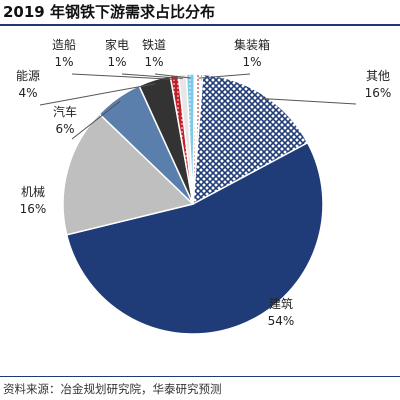 This screenshot has height=400, width=400. Describe the element at coordinates (152, 76) in the screenshot. I see `leader-line-appliance` at that location.